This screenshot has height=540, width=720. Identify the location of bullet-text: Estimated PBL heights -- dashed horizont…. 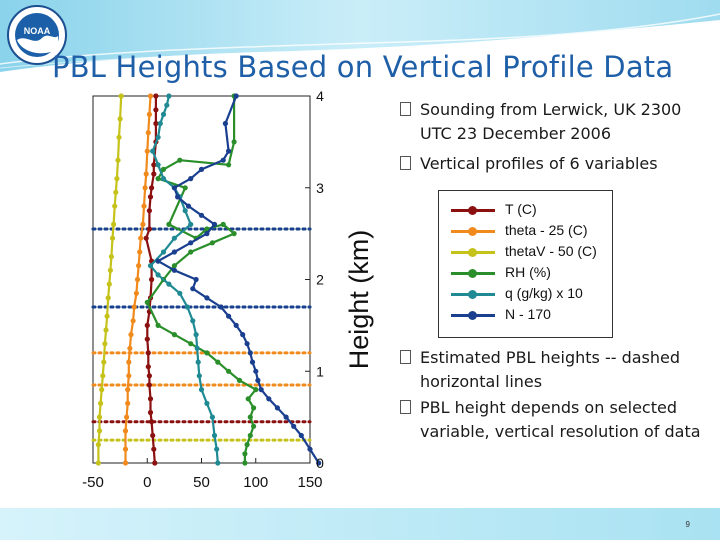
(550, 369).